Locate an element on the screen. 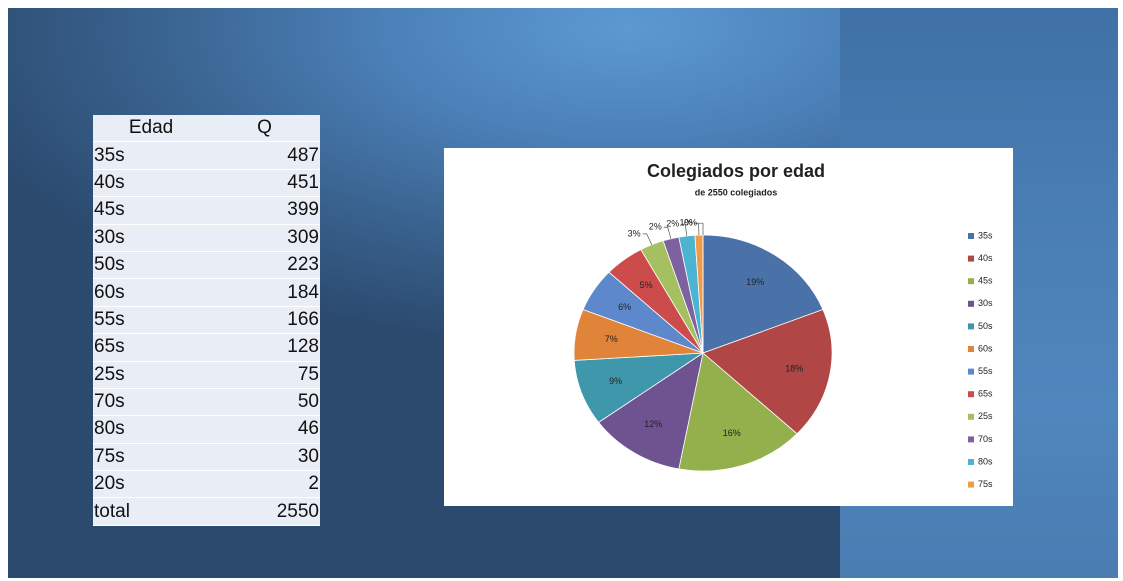 The height and width of the screenshot is (581, 1123). table-cell: 60s is located at coordinates (151, 292).